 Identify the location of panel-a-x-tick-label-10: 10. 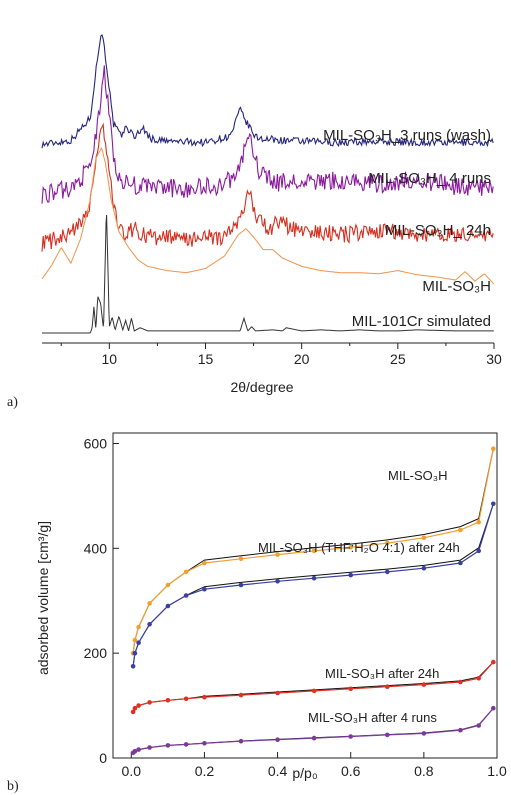
(110, 359).